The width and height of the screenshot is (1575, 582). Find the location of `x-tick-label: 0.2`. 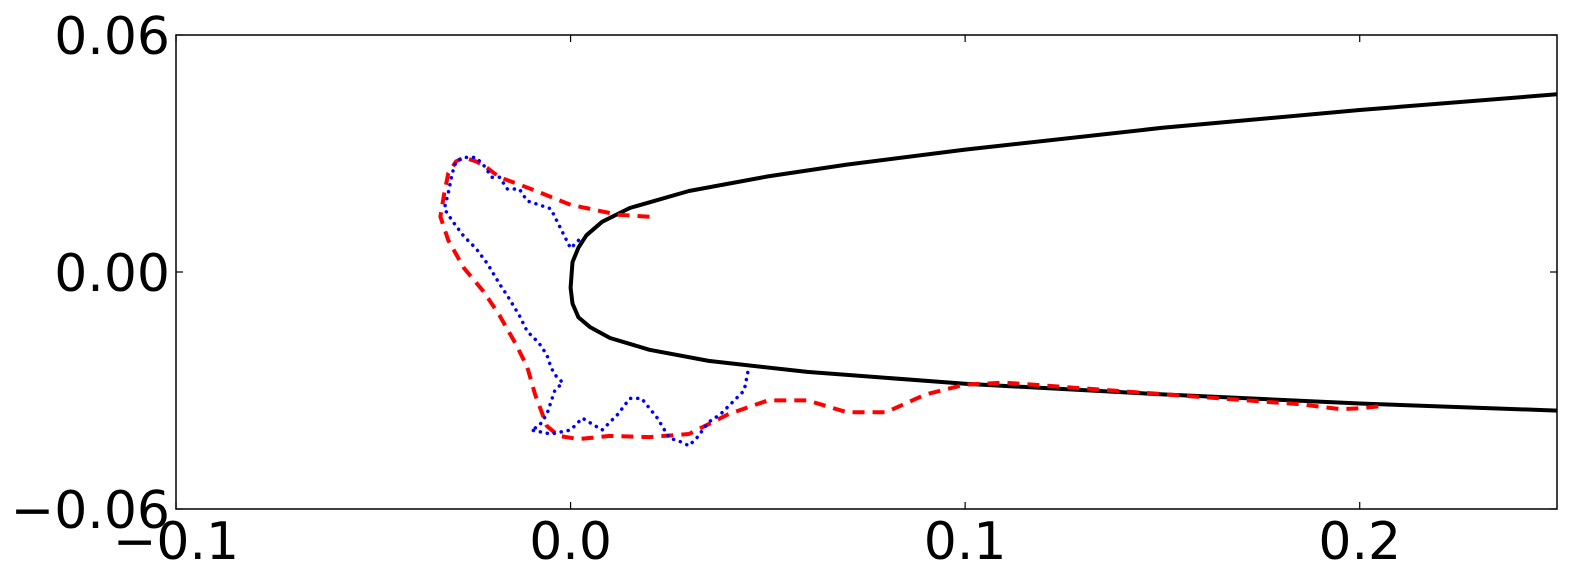

x-tick-label: 0.2 is located at coordinates (1359, 542).